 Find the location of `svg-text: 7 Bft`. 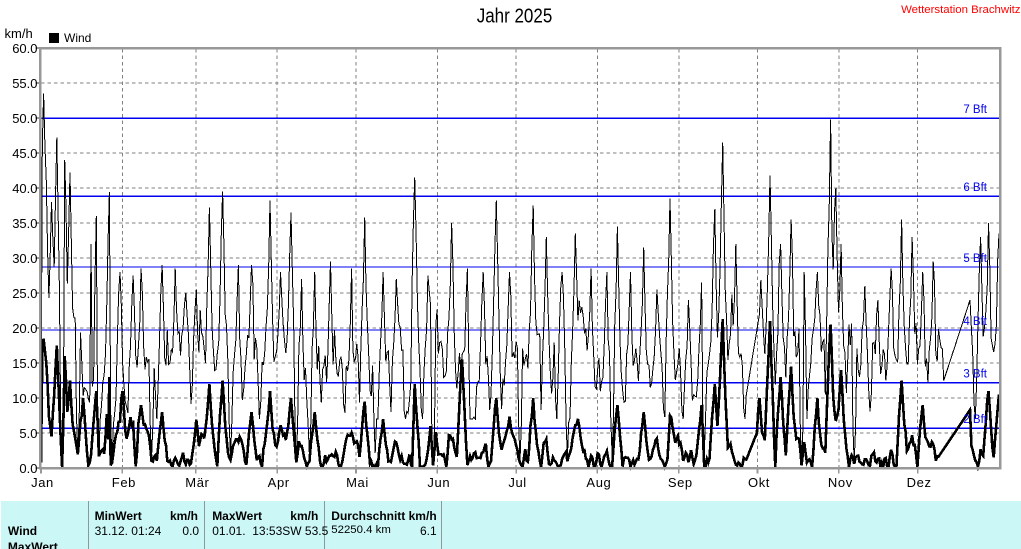

svg-text: 7 Bft is located at coordinates (975, 110).